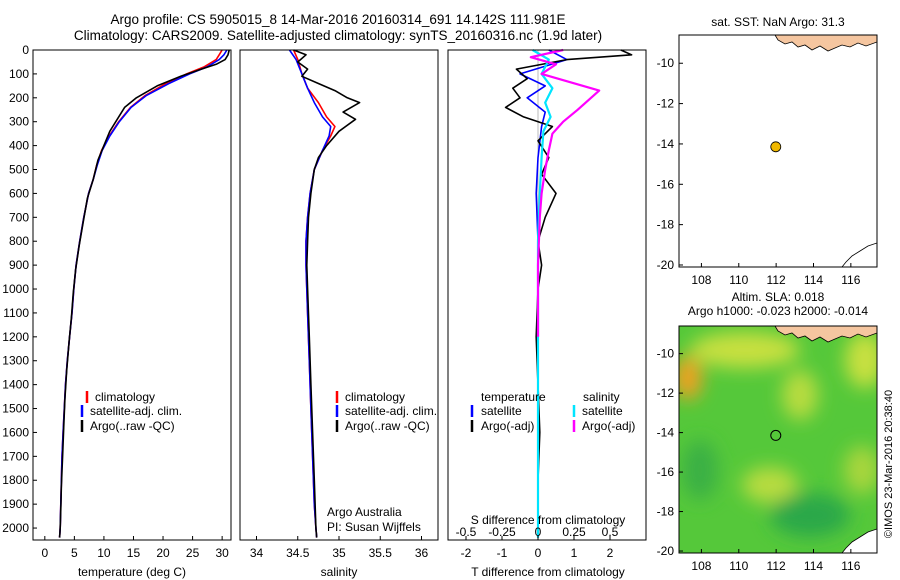 The image size is (900, 580). What do you see at coordinates (381, 553) in the screenshot?
I see `x-tick-label: 35.5` at bounding box center [381, 553].